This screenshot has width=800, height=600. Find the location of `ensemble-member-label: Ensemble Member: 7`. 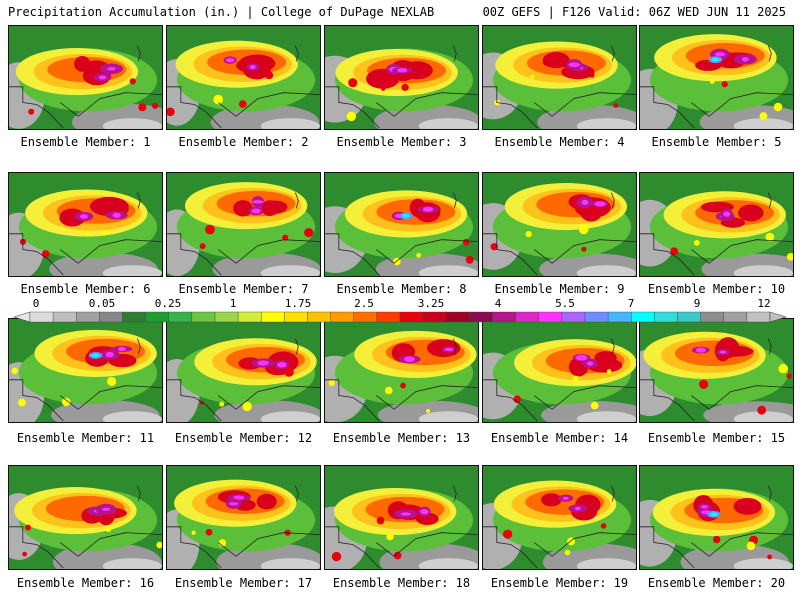

ensemble-member-label: Ensemble Member: 7 is located at coordinates (243, 289).